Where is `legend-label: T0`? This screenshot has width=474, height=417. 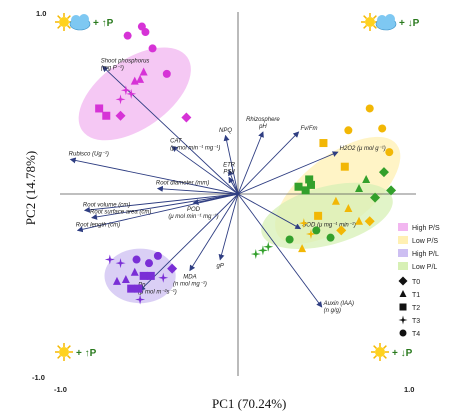
legend-label: T0 is located at coordinates (416, 282).